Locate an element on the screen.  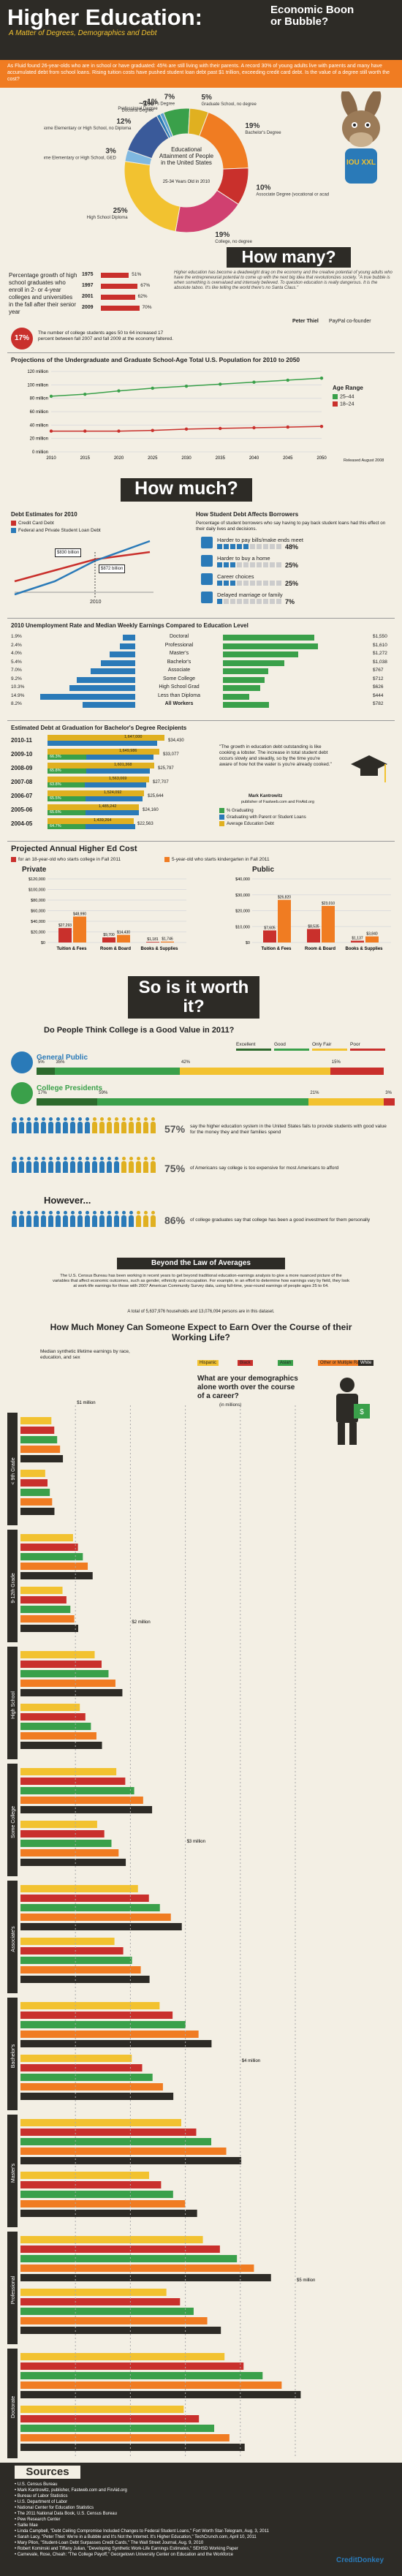
demographics-question-sub: (in millions) is located at coordinates (231, 1405).